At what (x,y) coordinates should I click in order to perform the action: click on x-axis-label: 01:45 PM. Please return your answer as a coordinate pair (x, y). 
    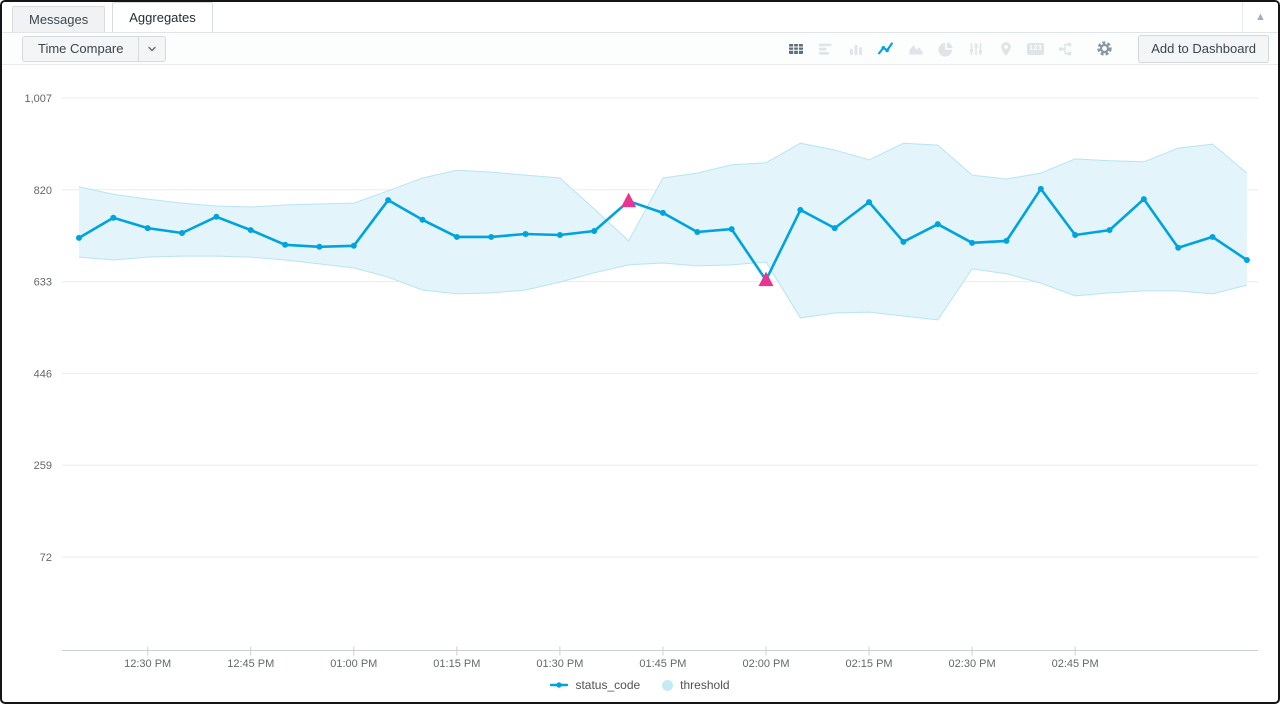
    Looking at the image, I should click on (662, 664).